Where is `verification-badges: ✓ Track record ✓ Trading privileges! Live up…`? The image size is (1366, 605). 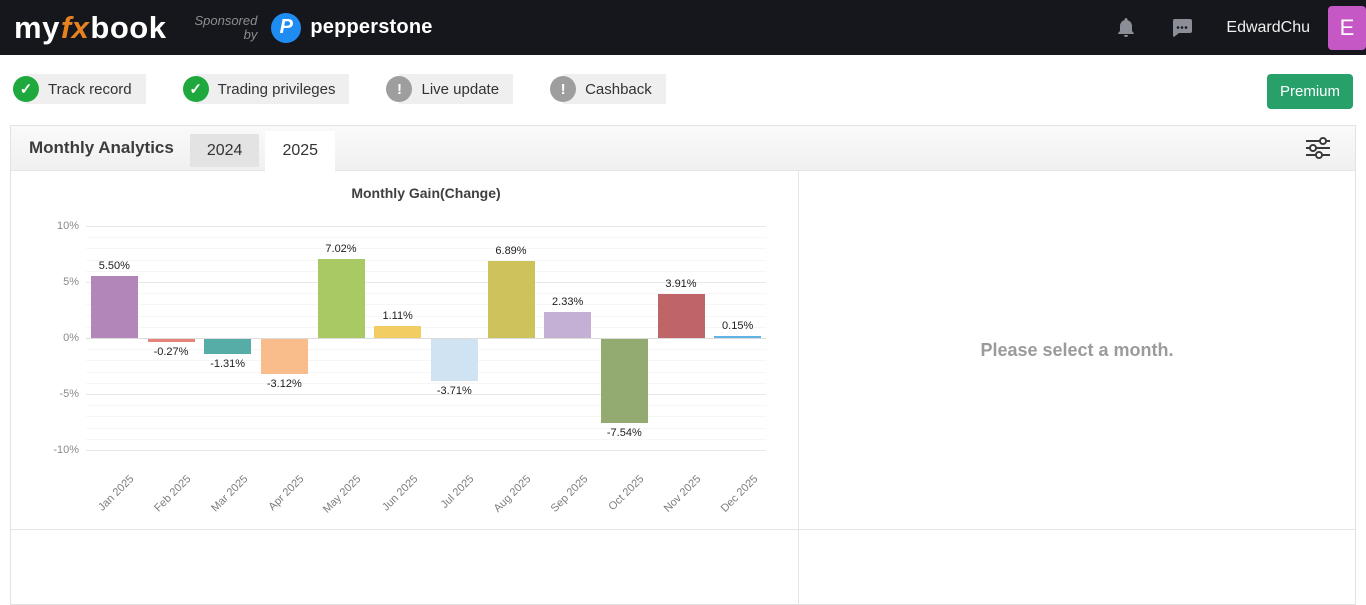 verification-badges: ✓ Track record ✓ Trading privileges! Live up… is located at coordinates (339, 89).